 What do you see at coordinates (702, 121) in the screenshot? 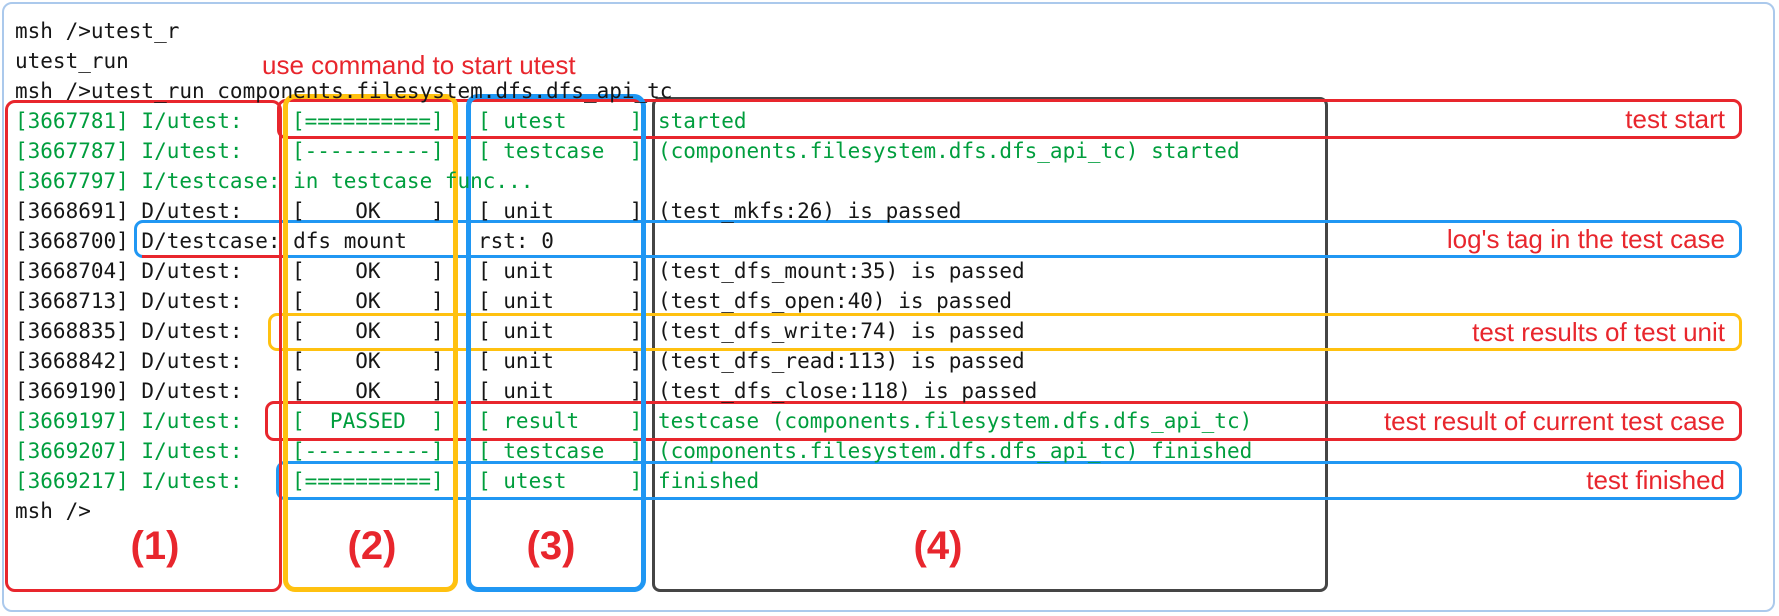
I see `terminal-text-segment: started` at bounding box center [702, 121].